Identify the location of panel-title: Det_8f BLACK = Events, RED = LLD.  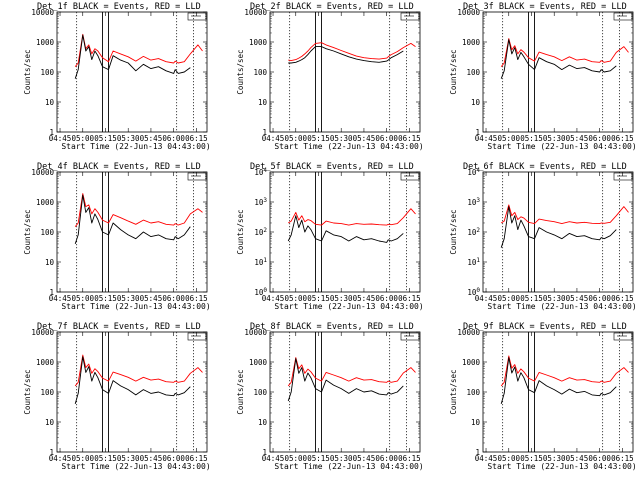
(332, 327).